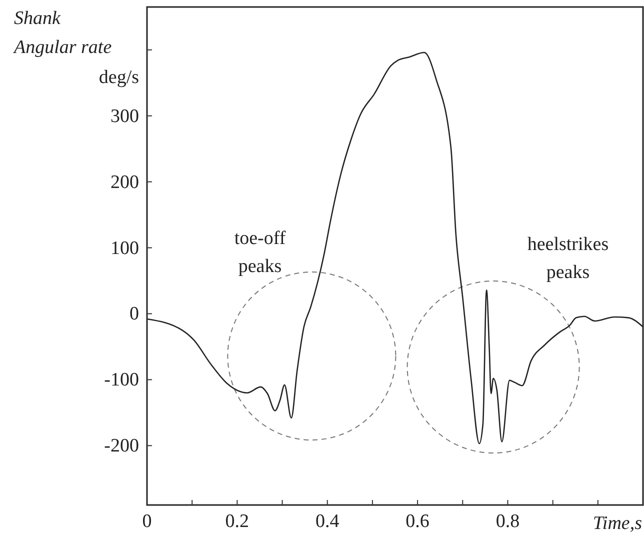 The image size is (644, 539). Describe the element at coordinates (134, 314) in the screenshot. I see `y-tick-label: 0` at that location.